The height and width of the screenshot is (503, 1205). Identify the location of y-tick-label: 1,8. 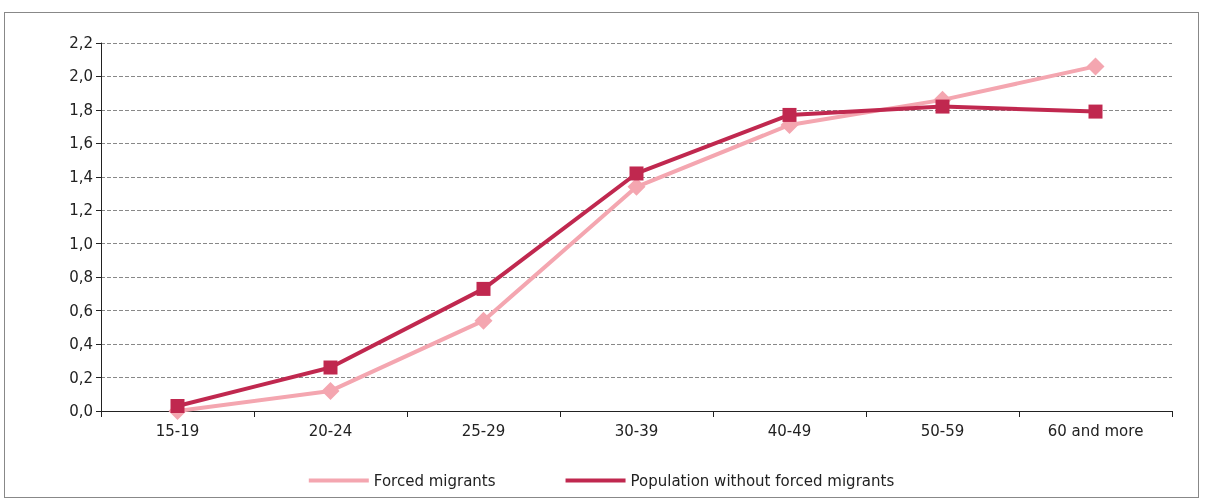
(81, 109).